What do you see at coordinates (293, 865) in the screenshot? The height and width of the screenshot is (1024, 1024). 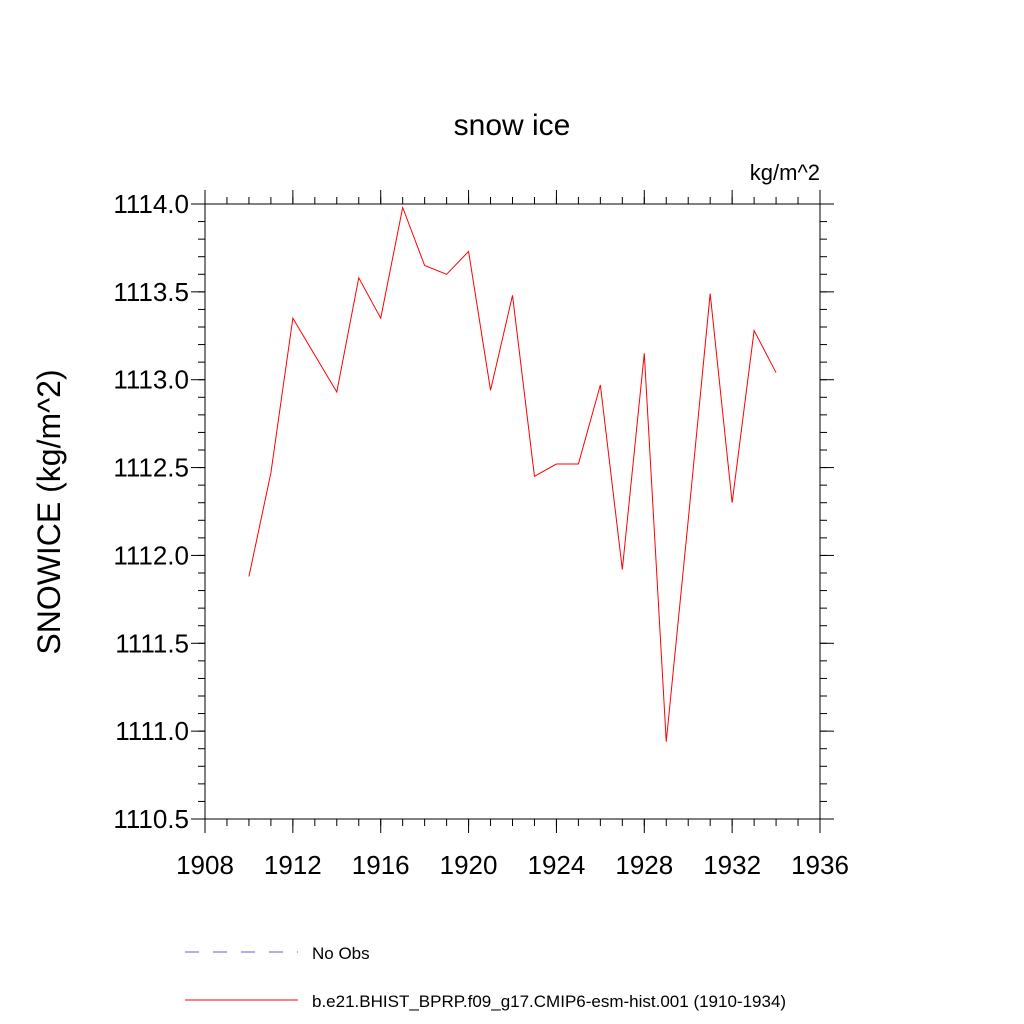 I see `x-tick-label: 1912` at bounding box center [293, 865].